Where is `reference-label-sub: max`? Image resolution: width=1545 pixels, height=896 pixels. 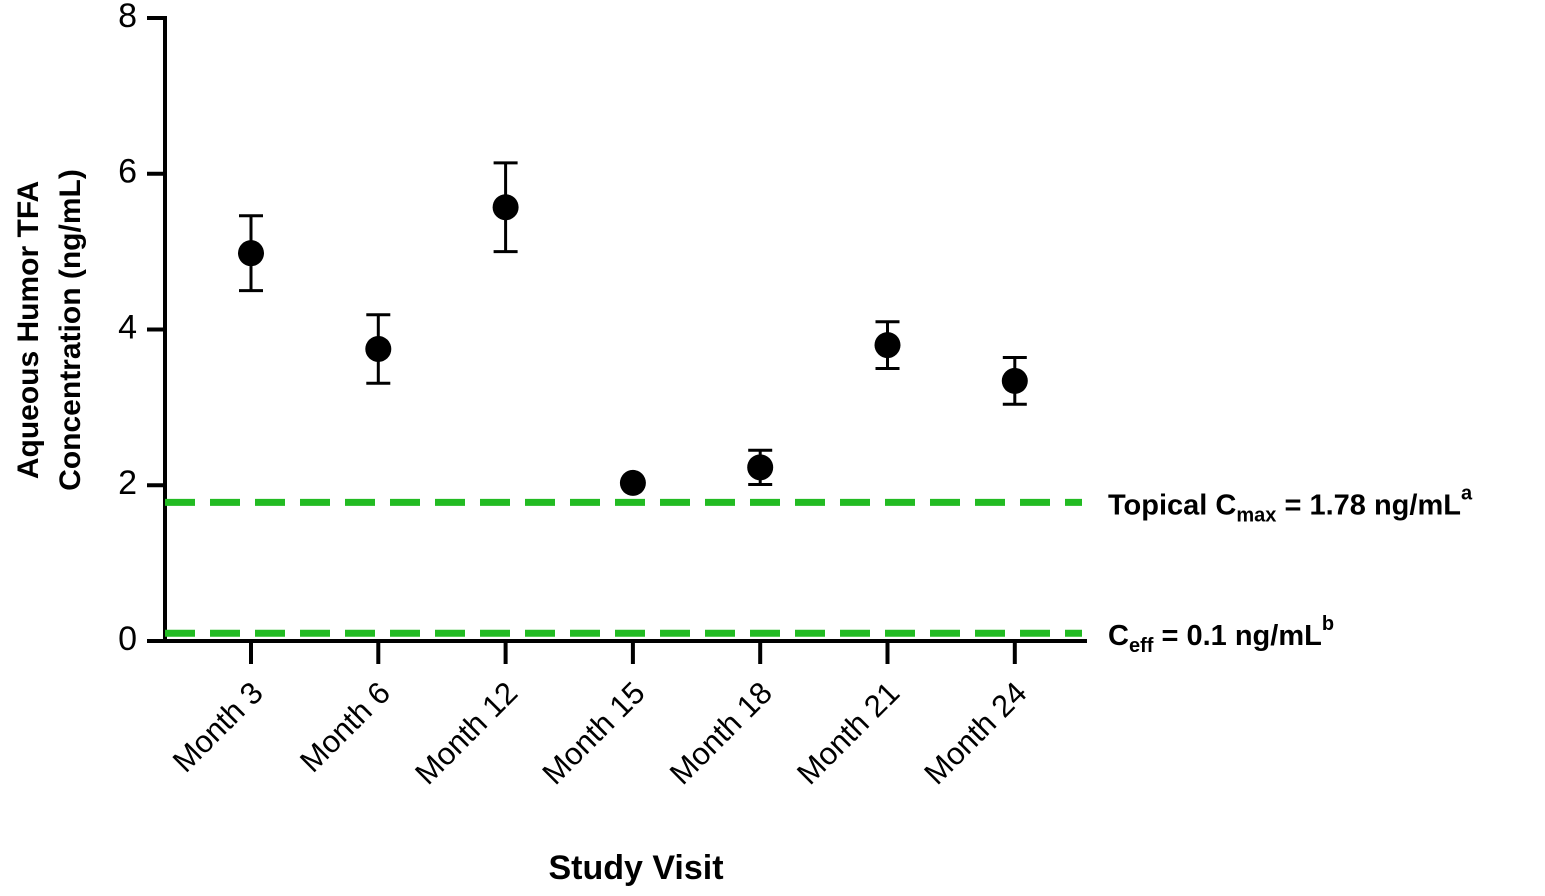 reference-label-sub: max is located at coordinates (1256, 516).